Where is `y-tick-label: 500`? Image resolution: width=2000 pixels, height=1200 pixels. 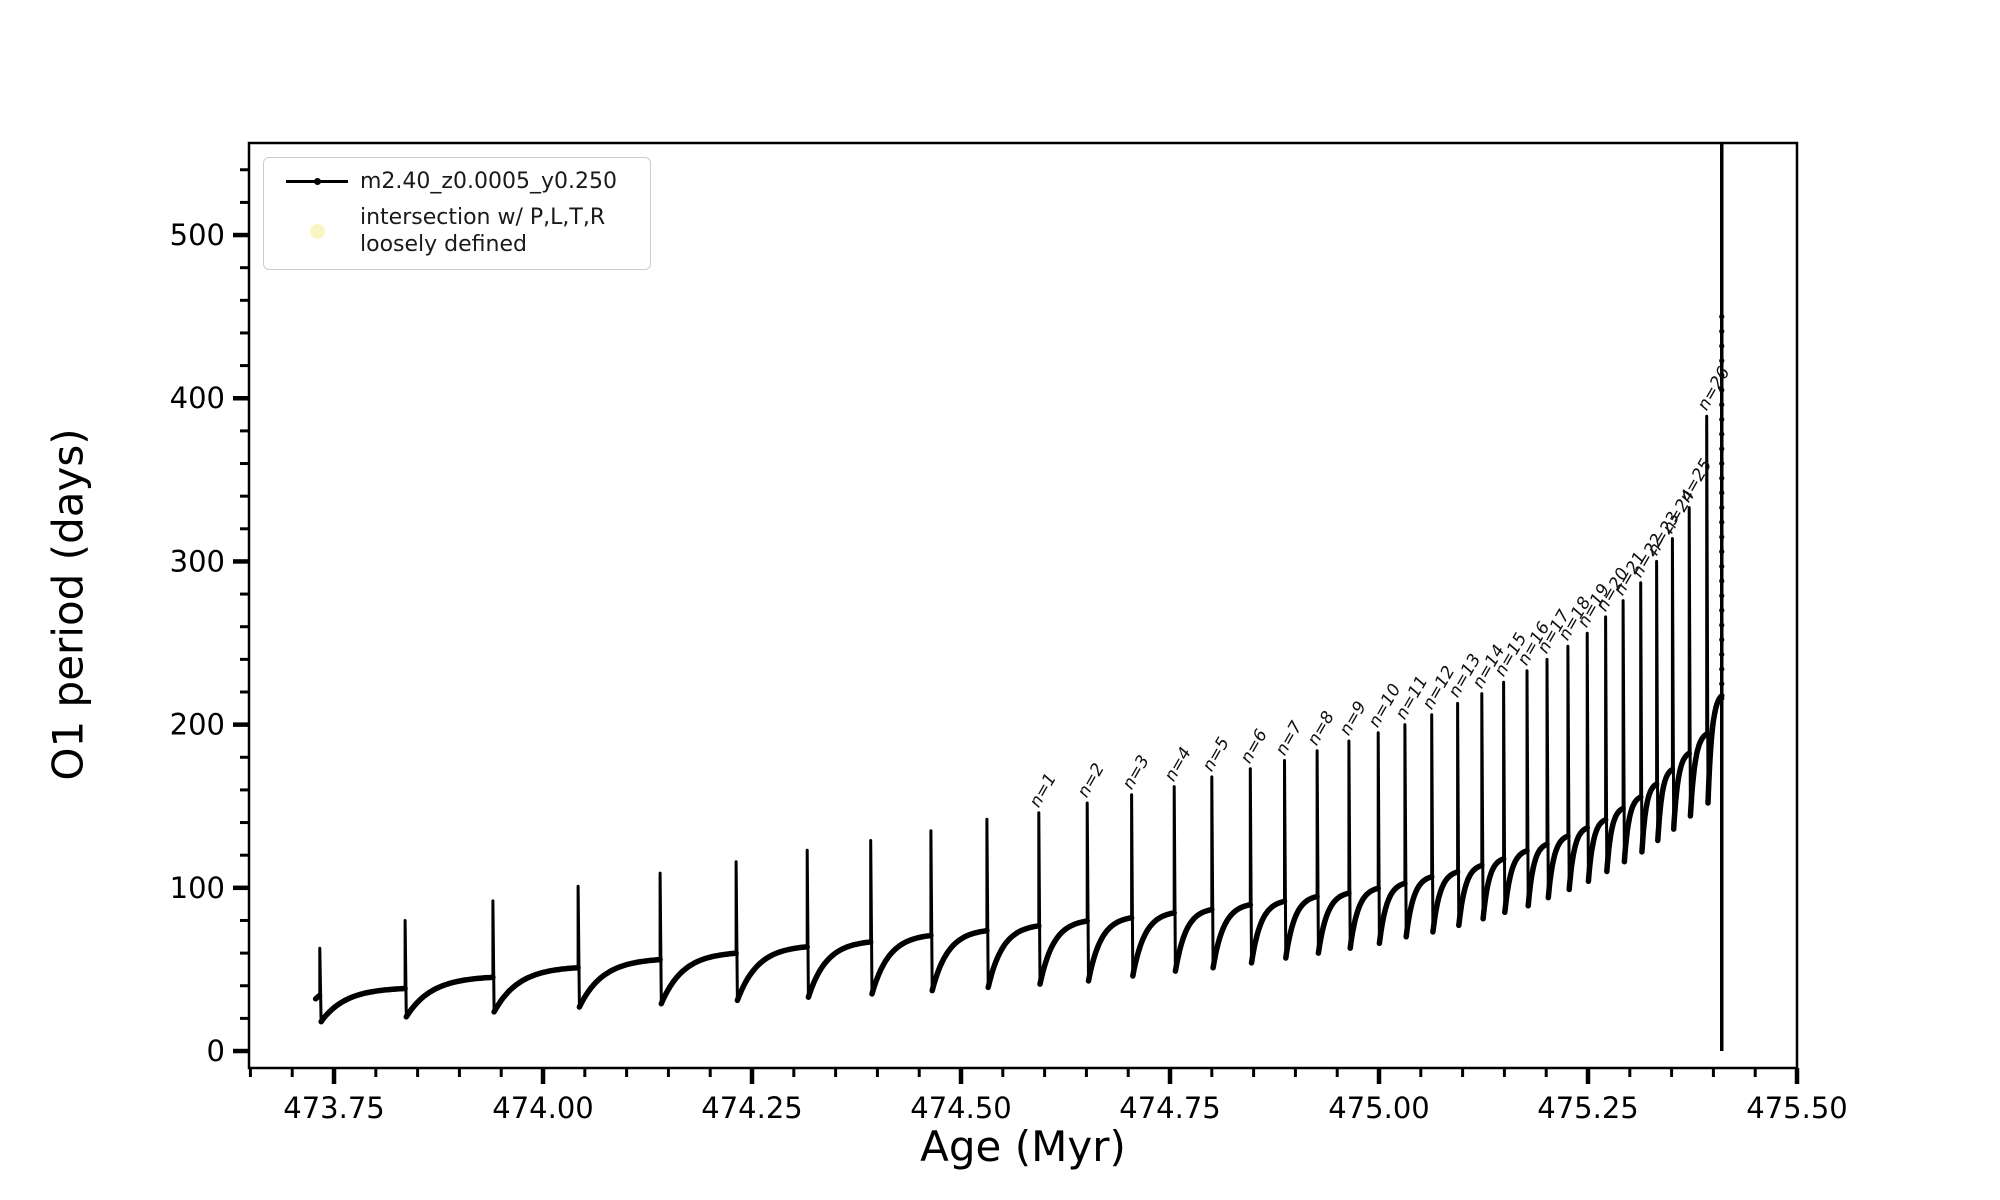 y-tick-label: 500 is located at coordinates (197, 235).